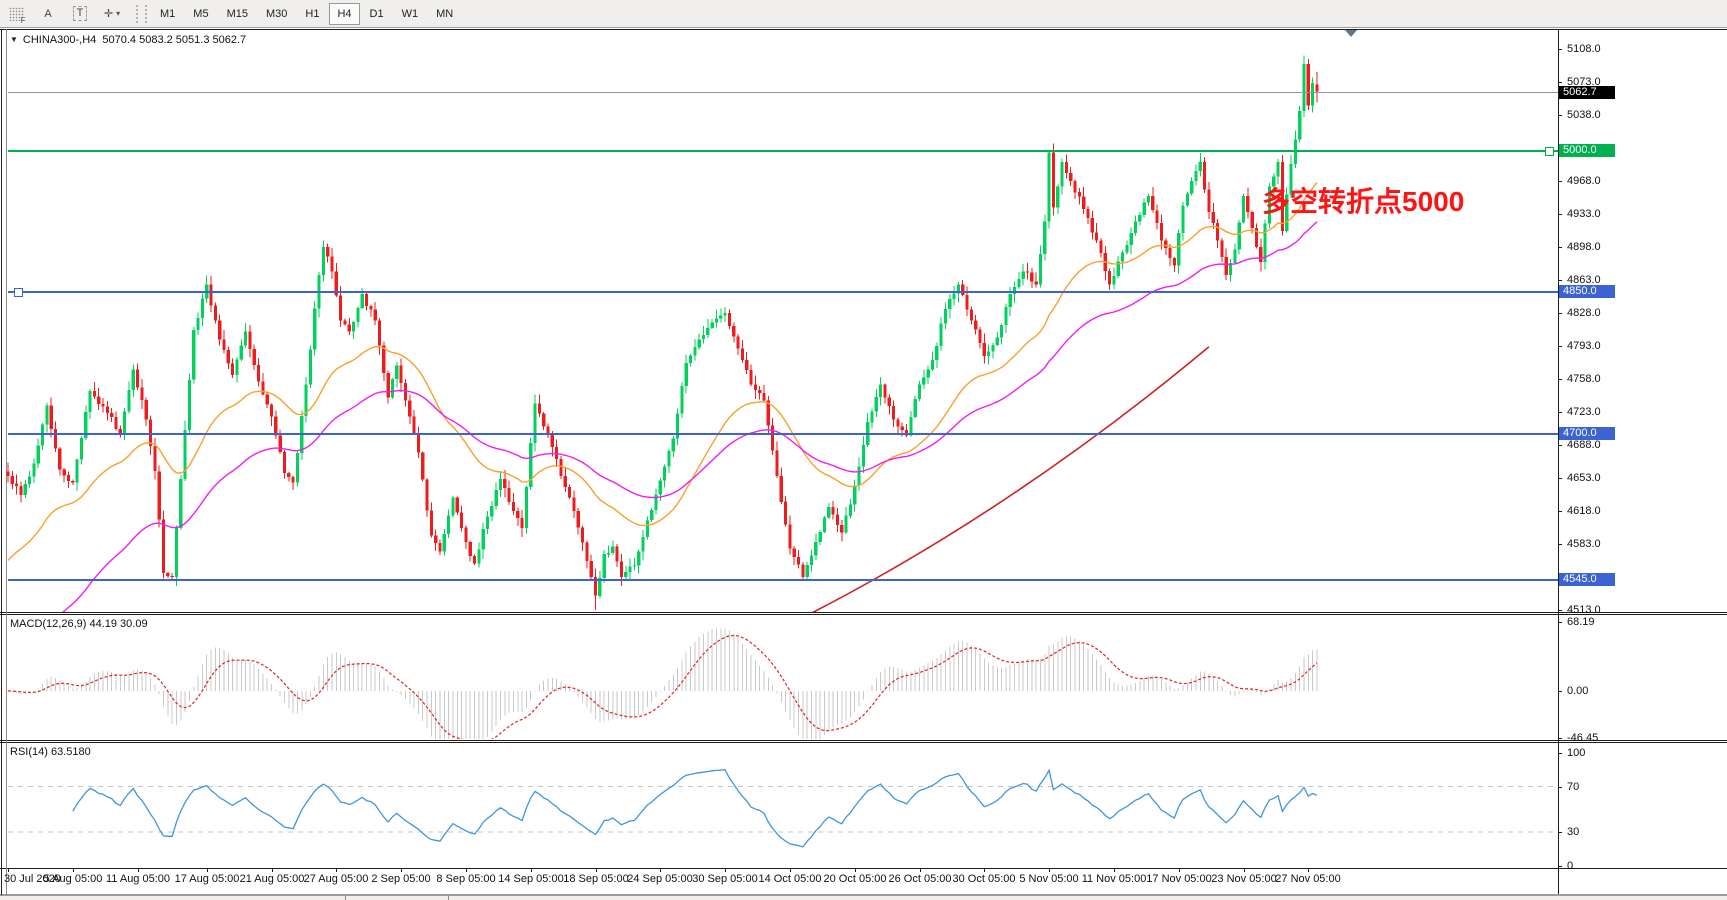 The height and width of the screenshot is (900, 1727). I want to click on timeframe-button-H1: H1, so click(312, 13).